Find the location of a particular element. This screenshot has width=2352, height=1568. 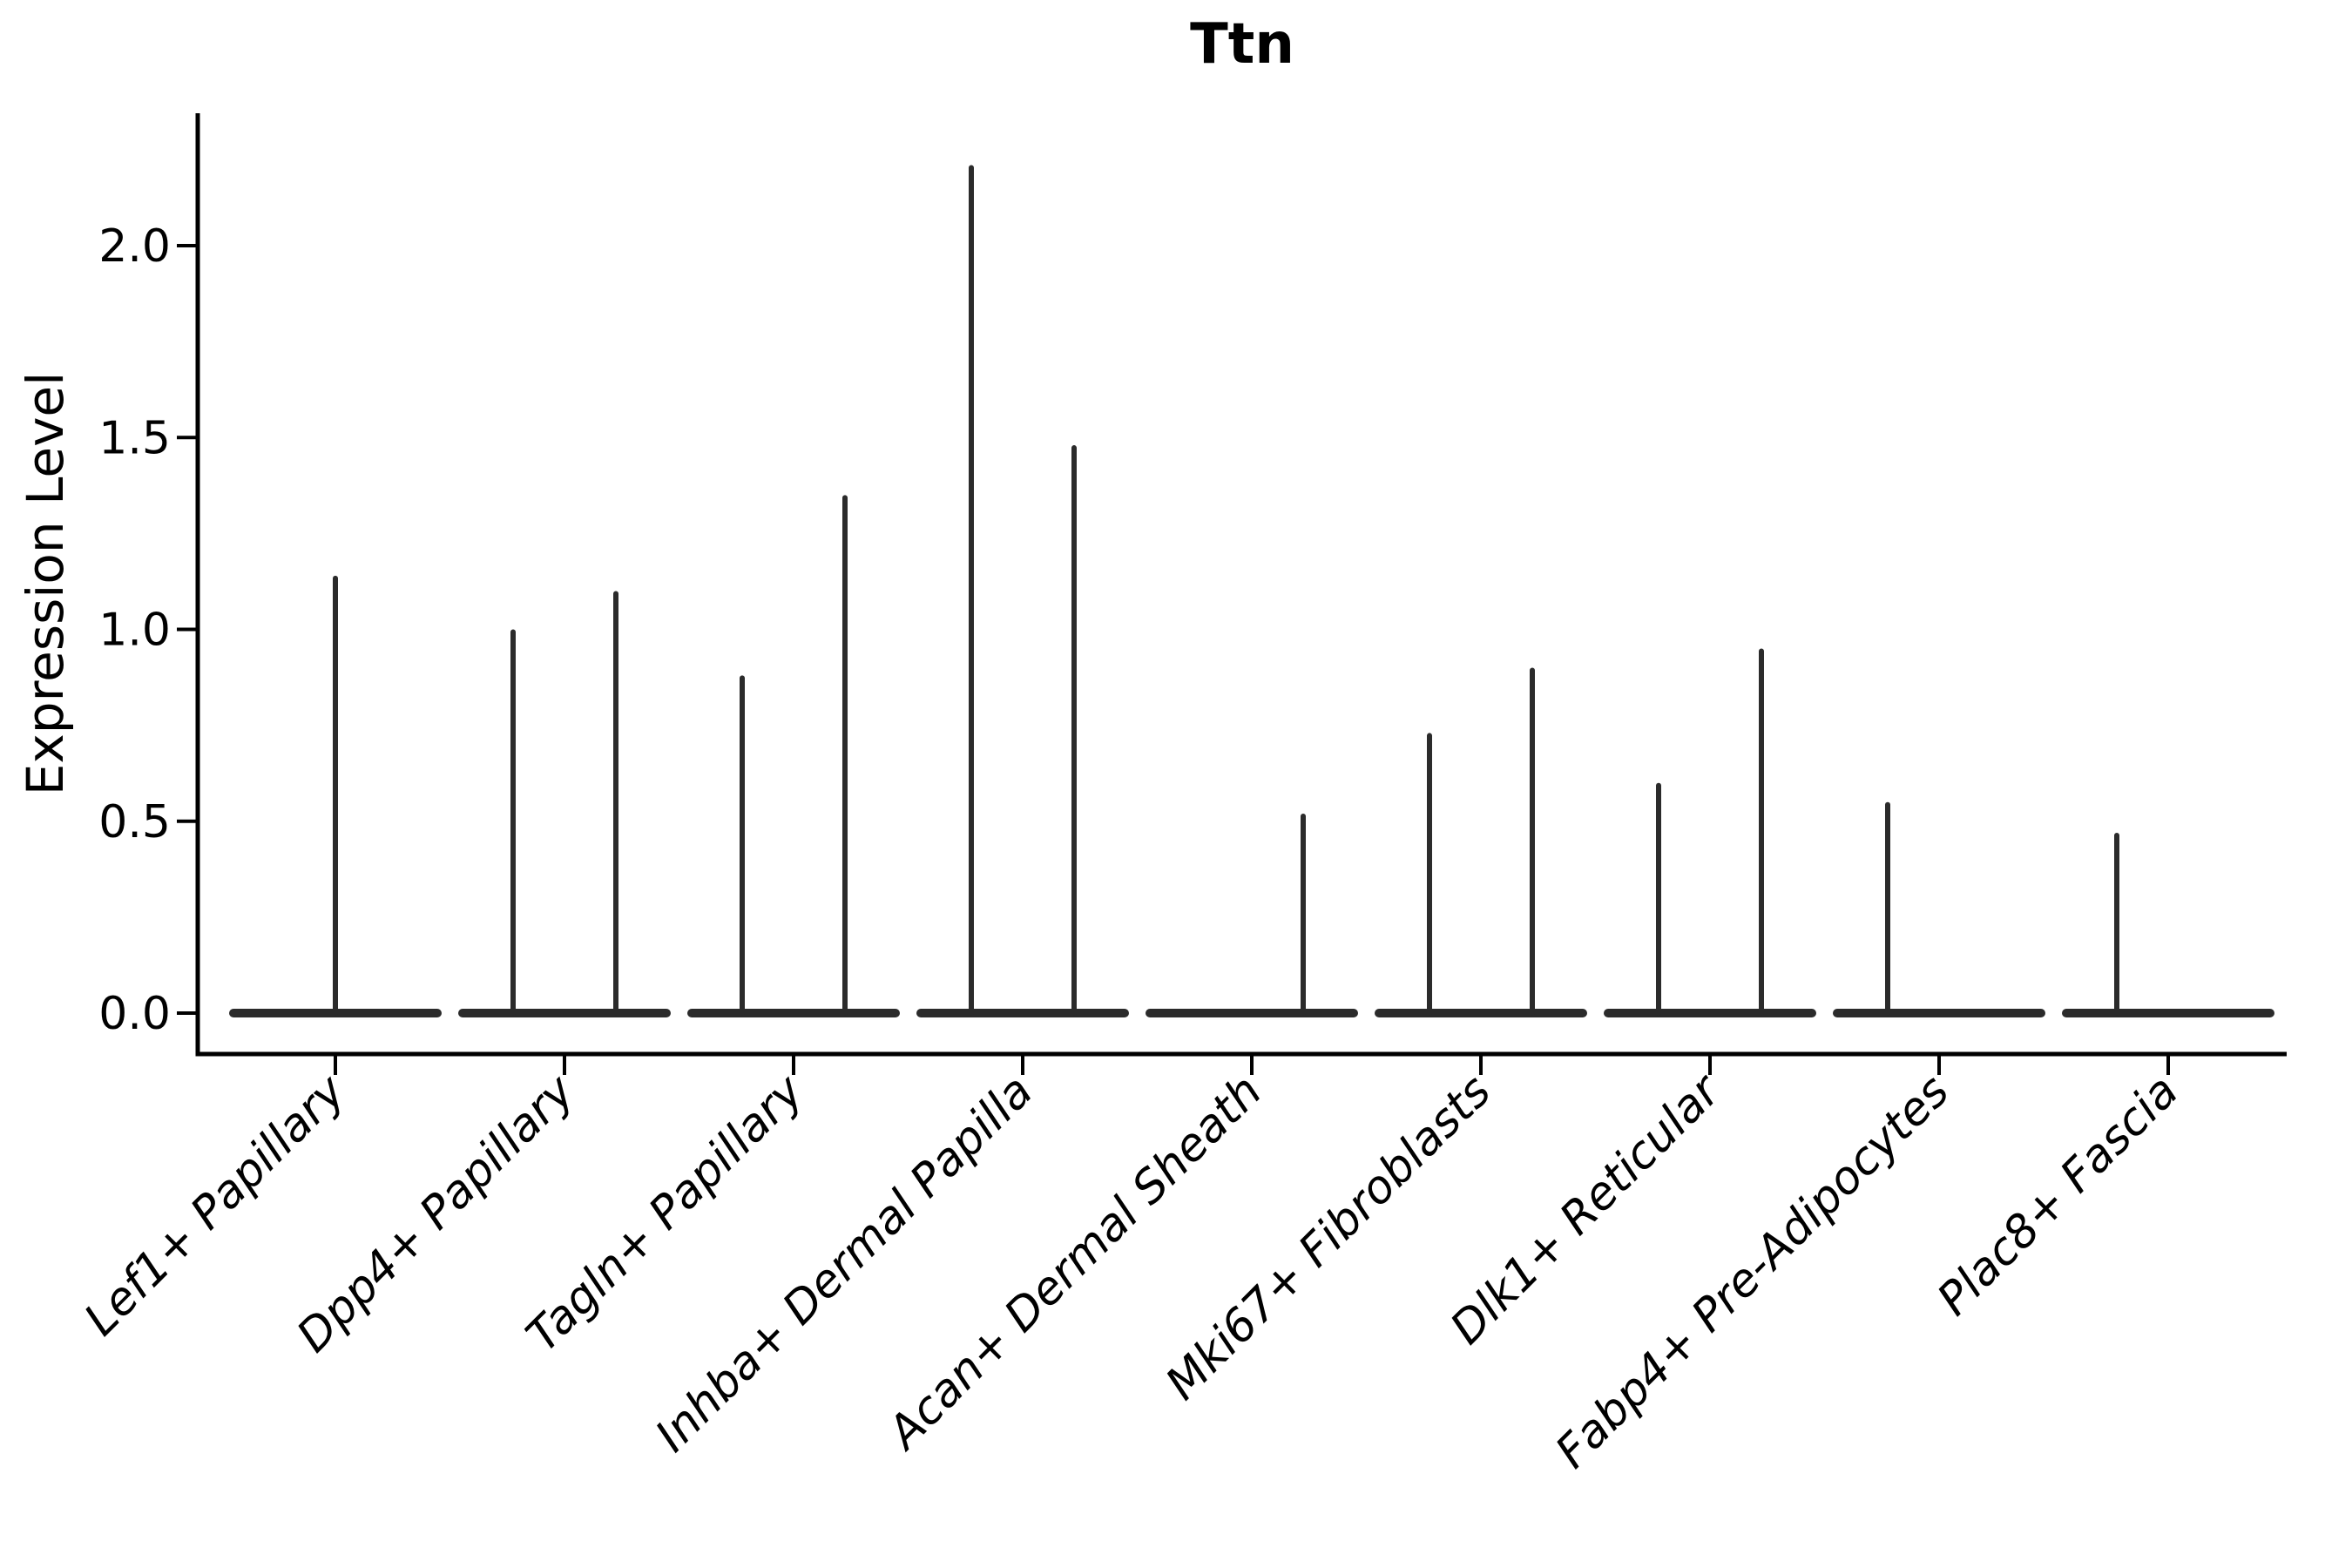

y-tick-label: 2.0 is located at coordinates (134, 247).